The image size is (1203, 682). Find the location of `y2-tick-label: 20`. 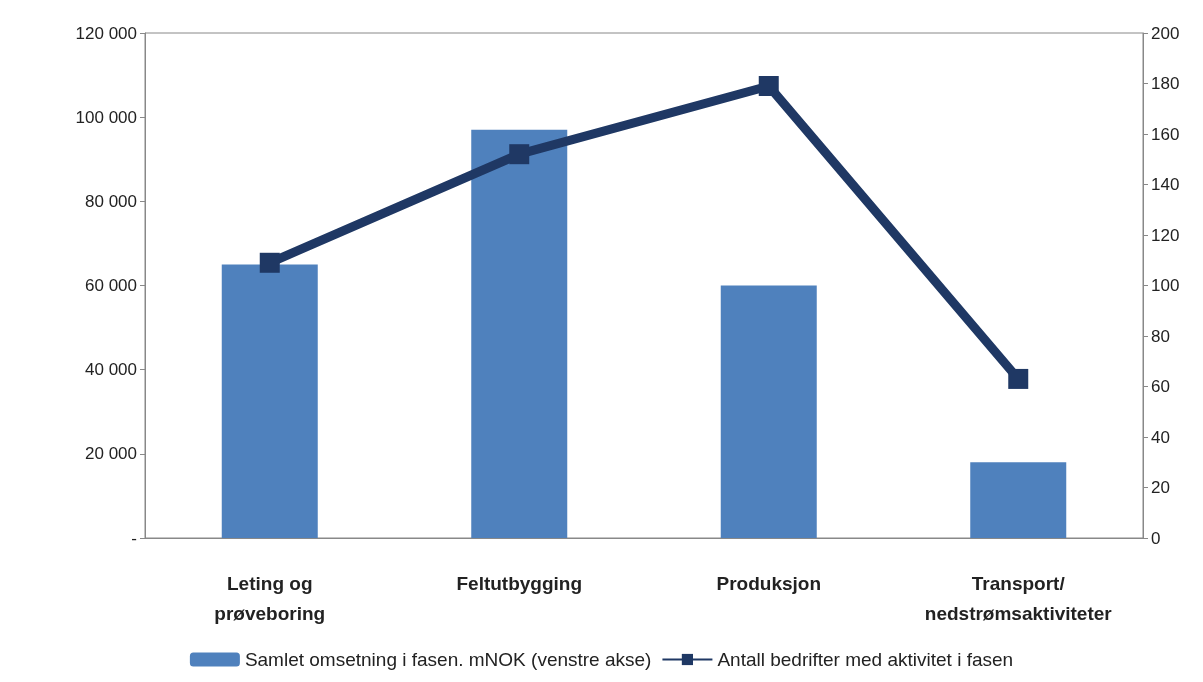

y2-tick-label: 20 is located at coordinates (1160, 487).